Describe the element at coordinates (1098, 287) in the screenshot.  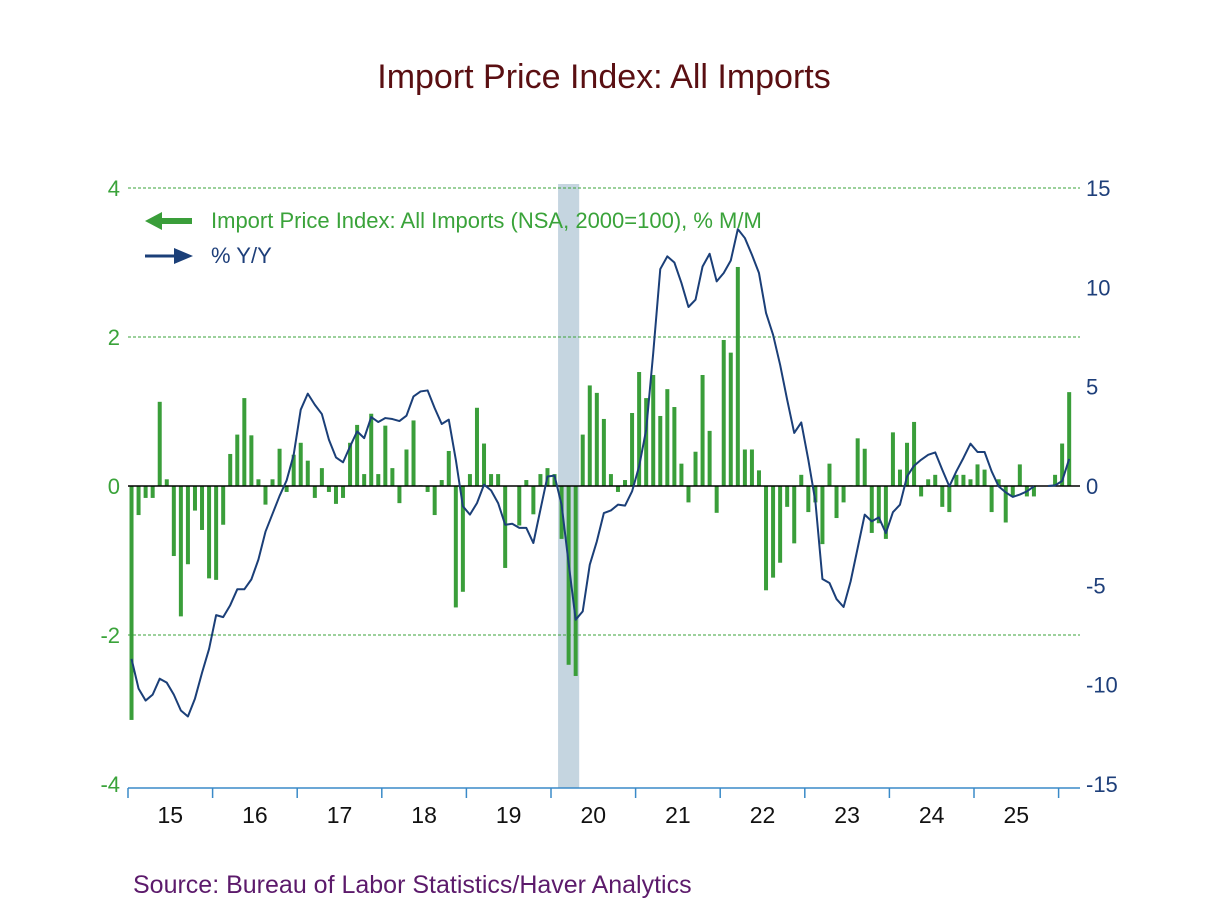
I see `right-tick-label: 10` at that location.